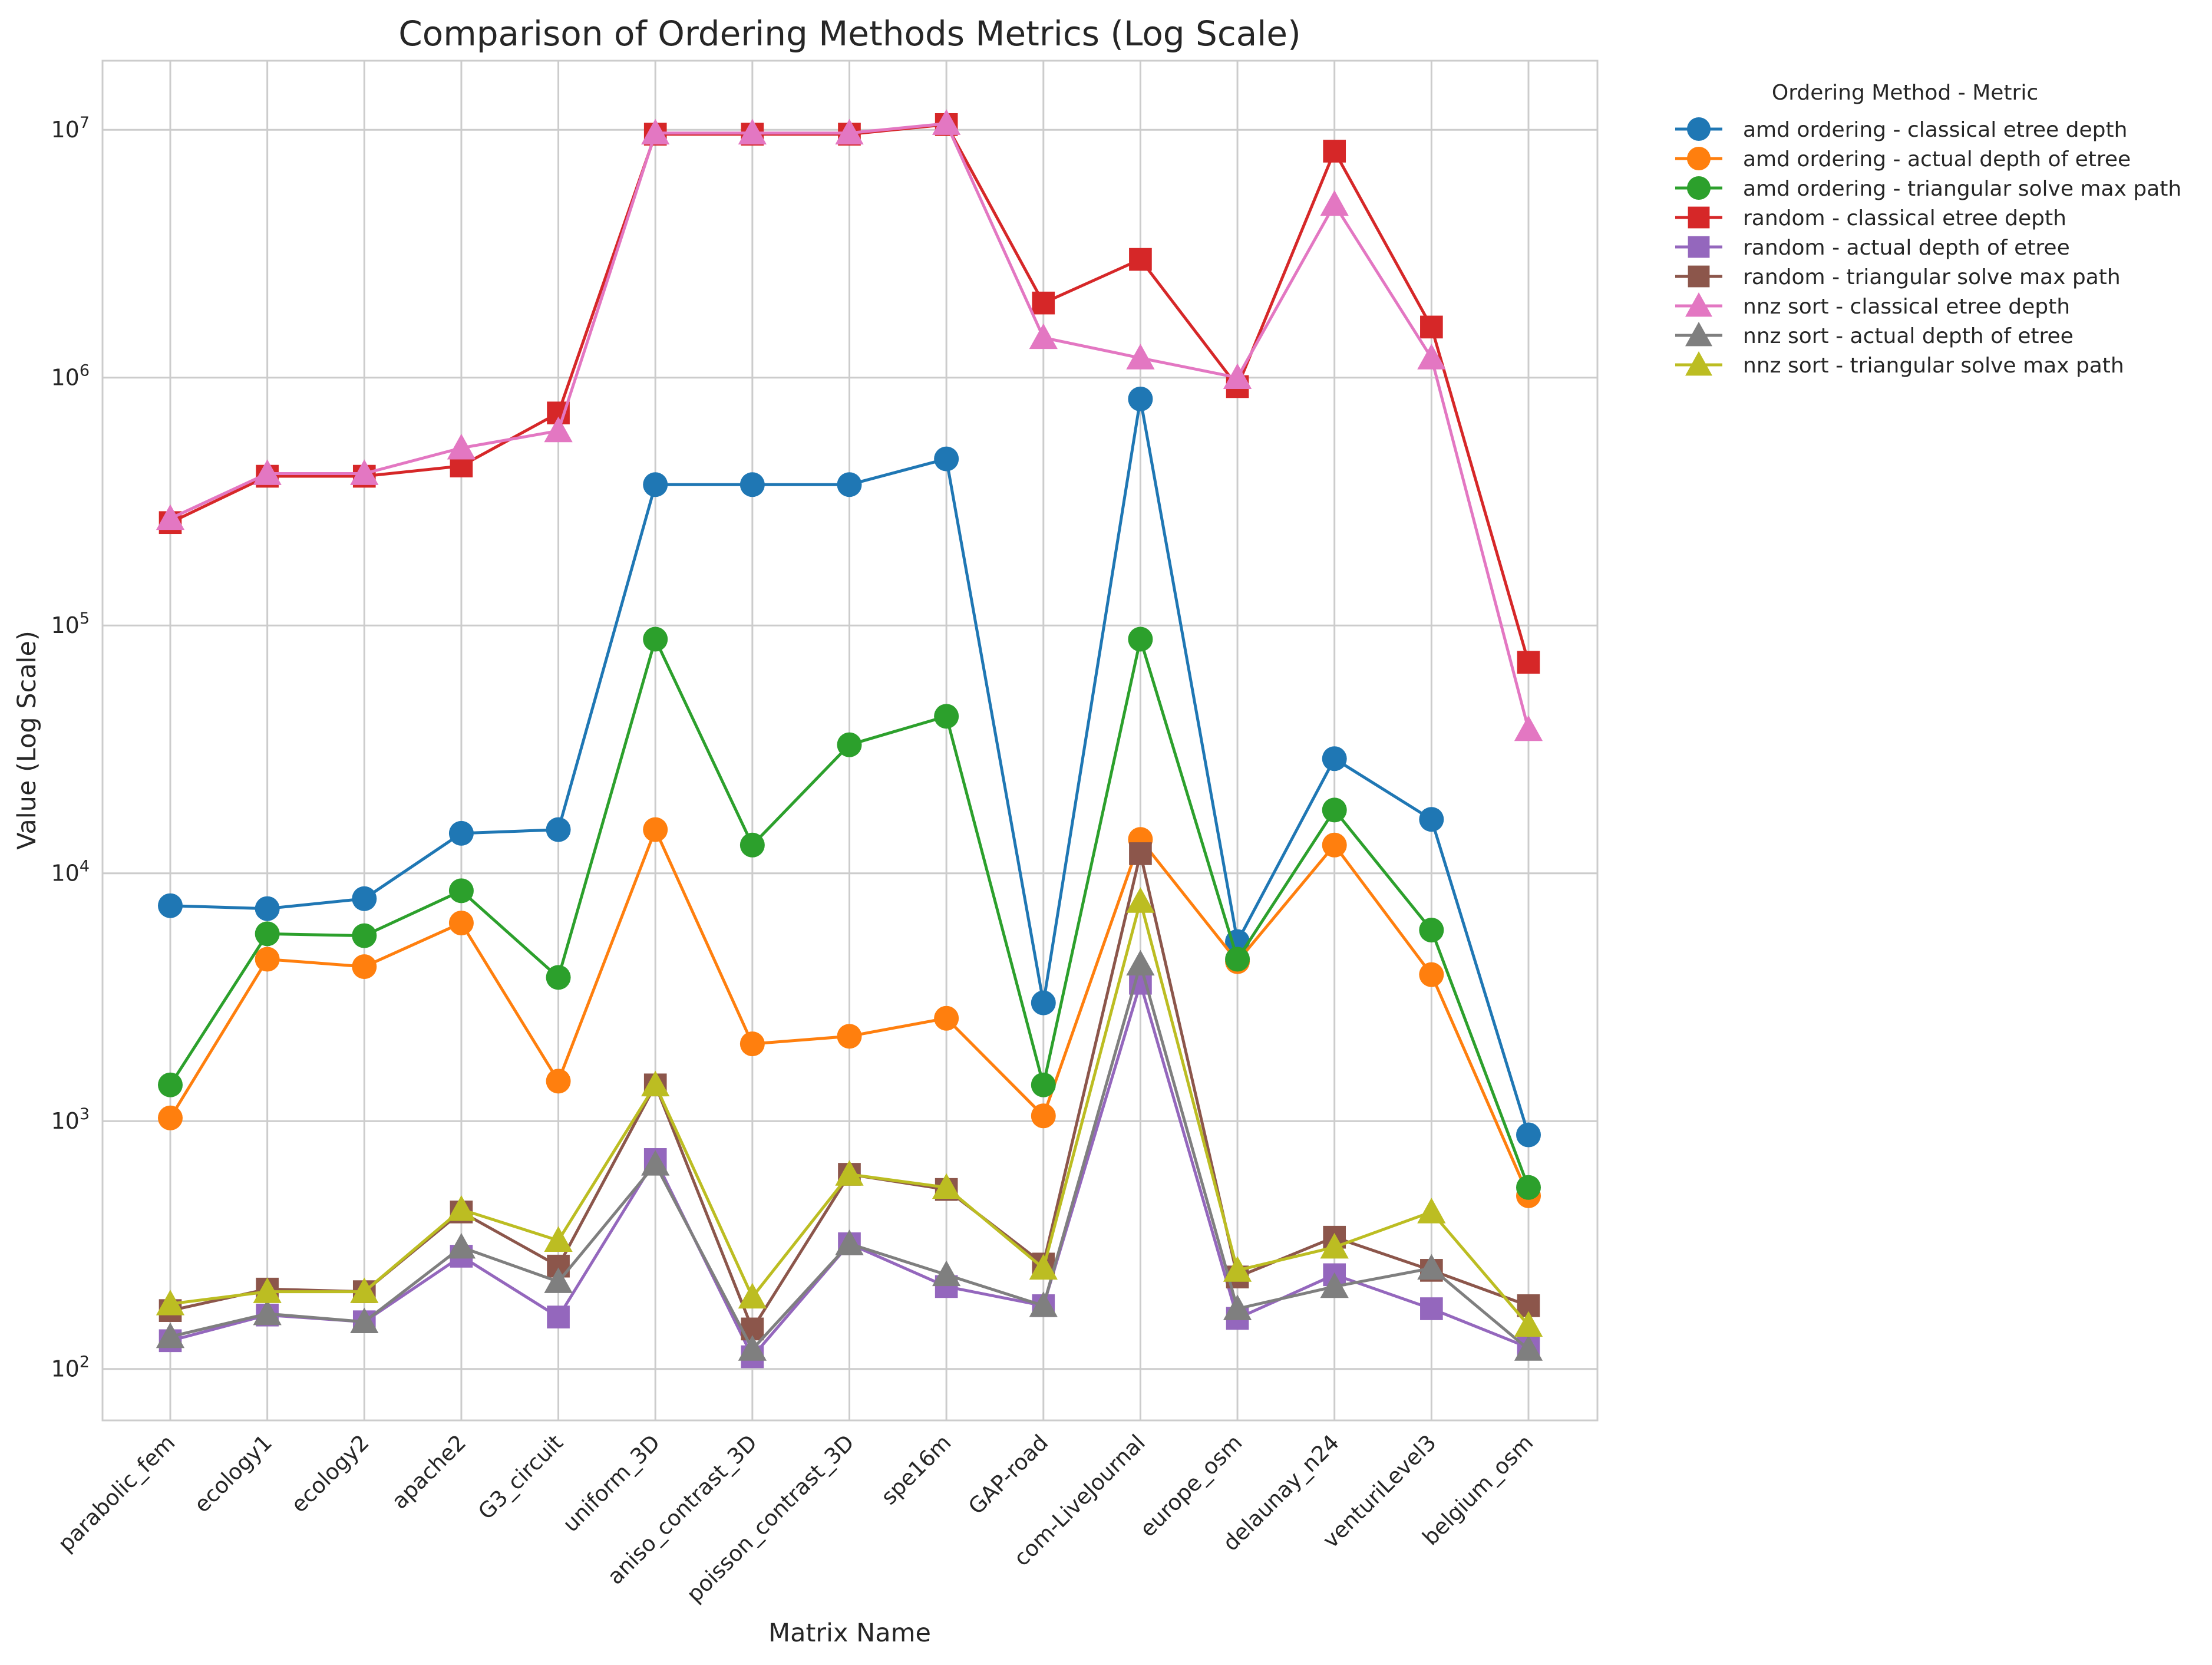  I want to click on legend-label: random - classical etree depth, so click(1905, 218).